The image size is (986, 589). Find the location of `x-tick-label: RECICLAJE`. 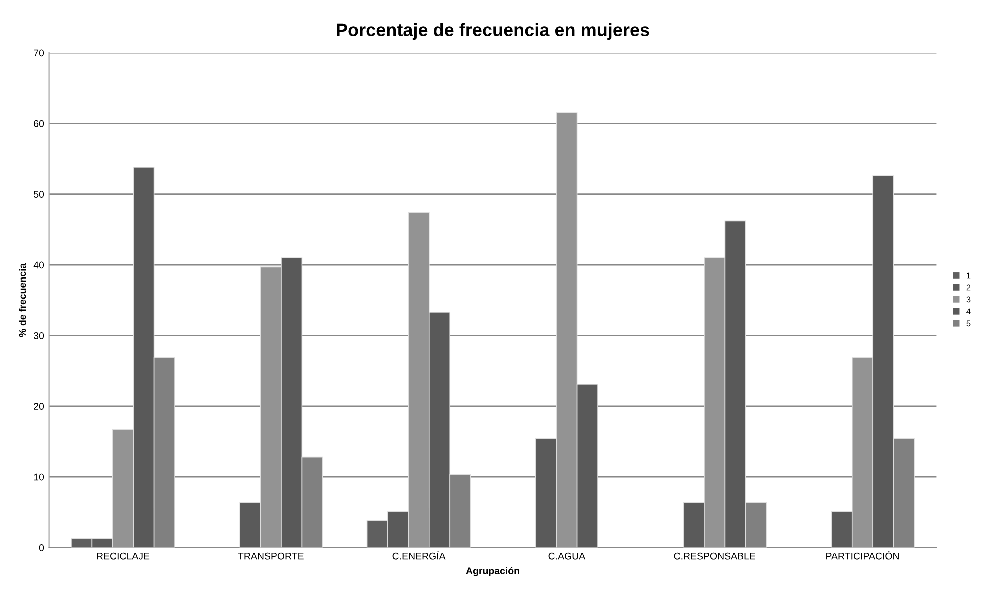

x-tick-label: RECICLAJE is located at coordinates (123, 556).